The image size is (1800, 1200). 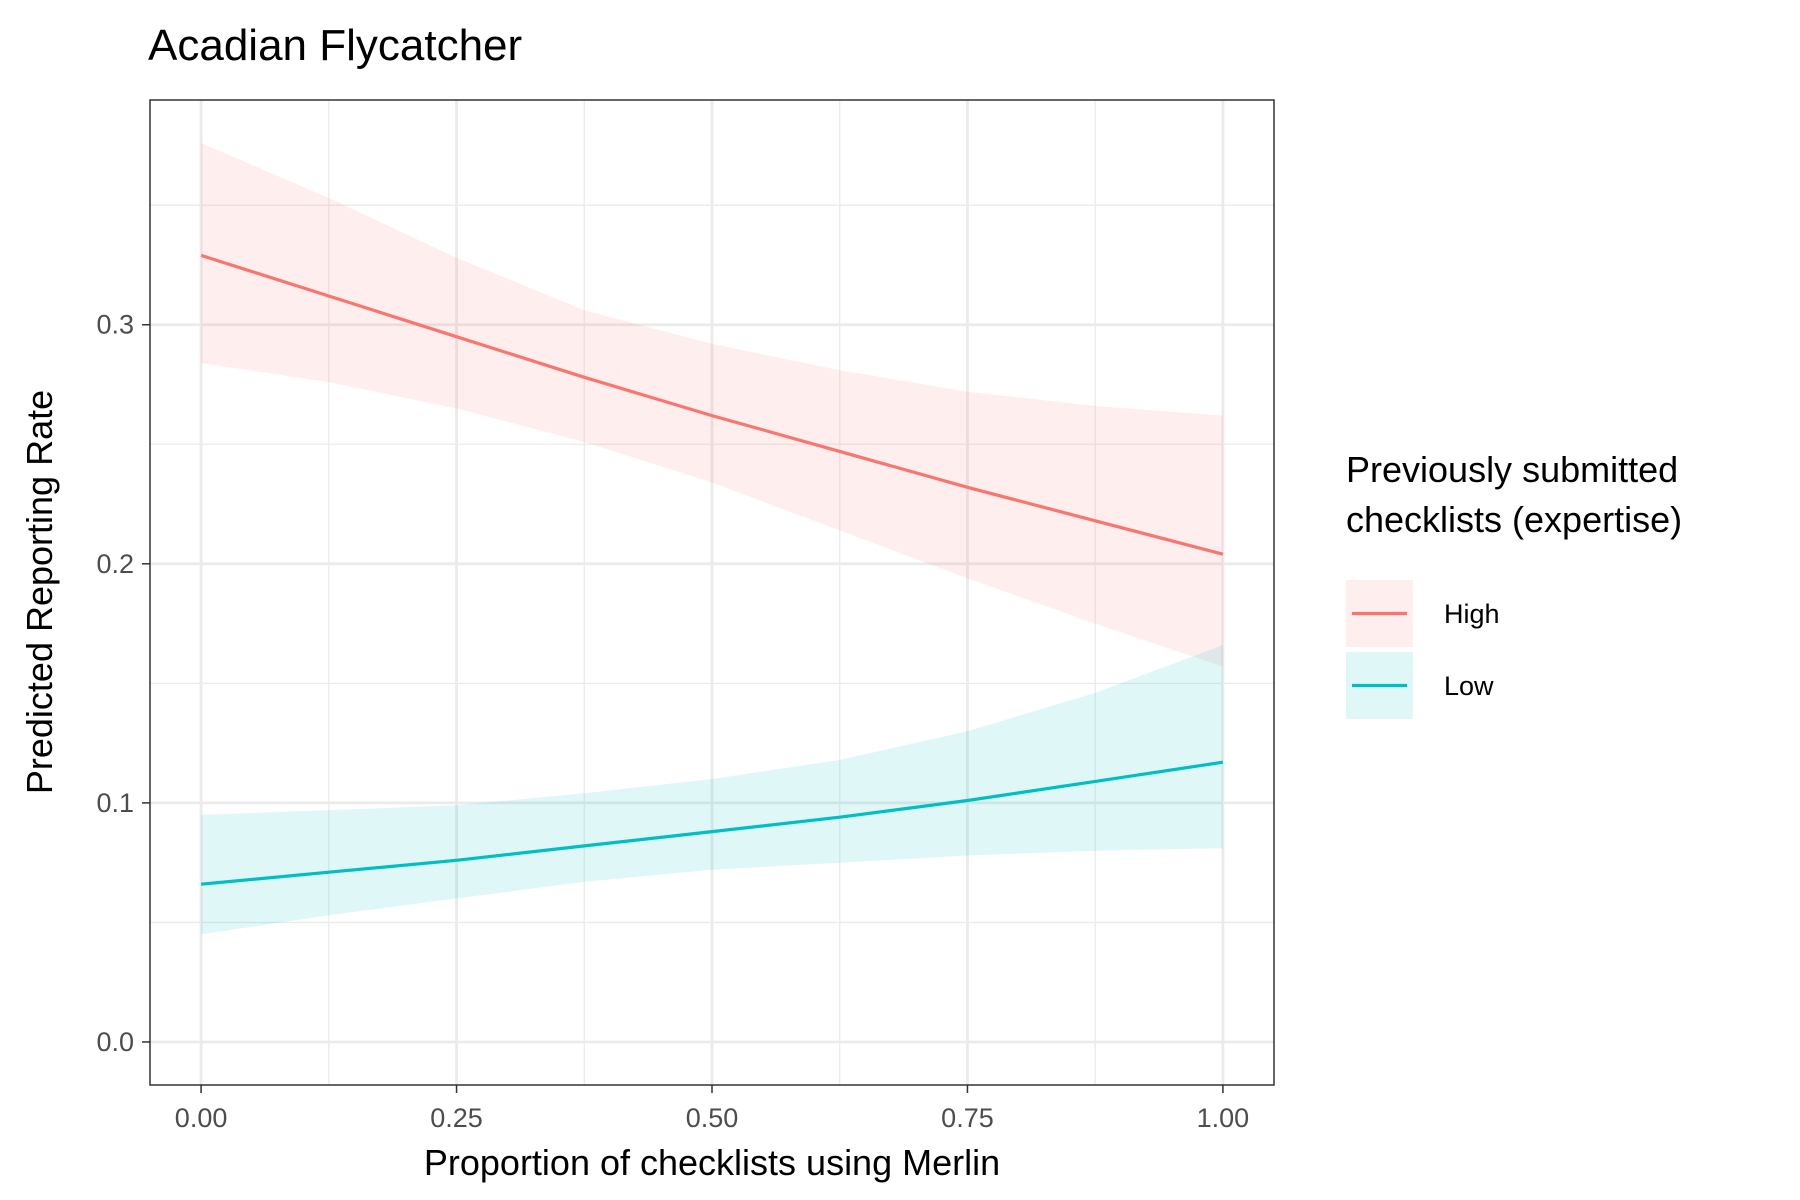 I want to click on x-tick-label: 1.00, so click(x=1223, y=1118).